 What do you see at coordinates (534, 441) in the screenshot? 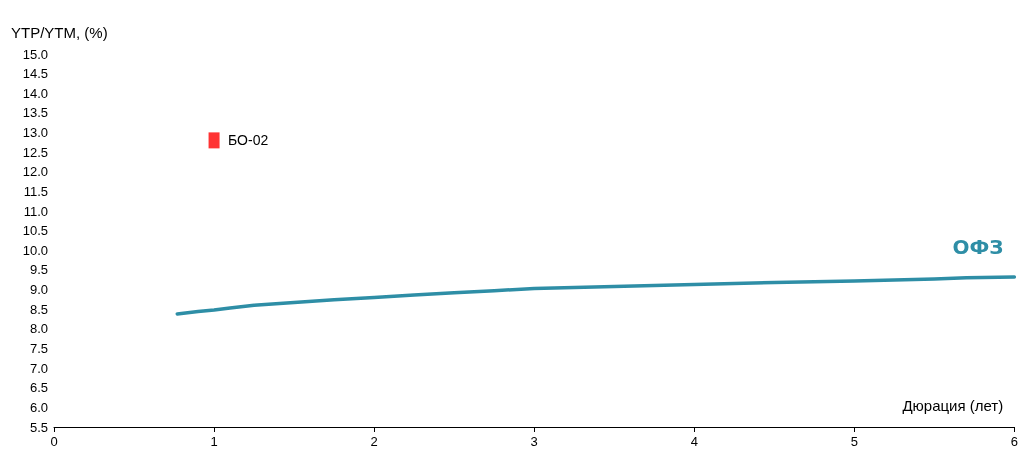
I see `x-tick-label: 3` at bounding box center [534, 441].